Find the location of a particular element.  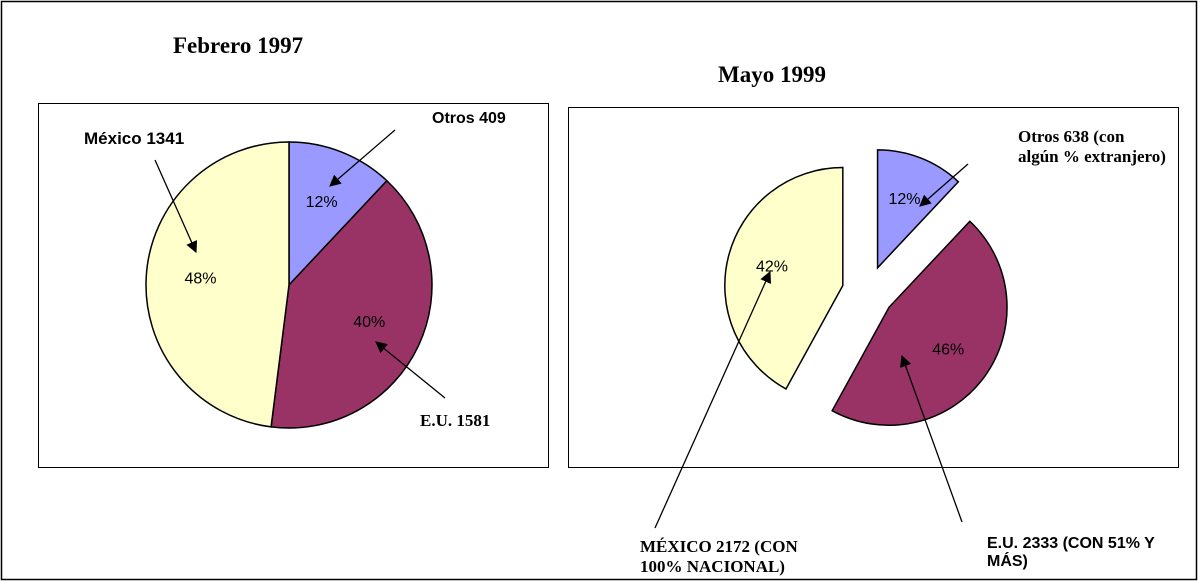

slice-label: 48% is located at coordinates (200, 279).